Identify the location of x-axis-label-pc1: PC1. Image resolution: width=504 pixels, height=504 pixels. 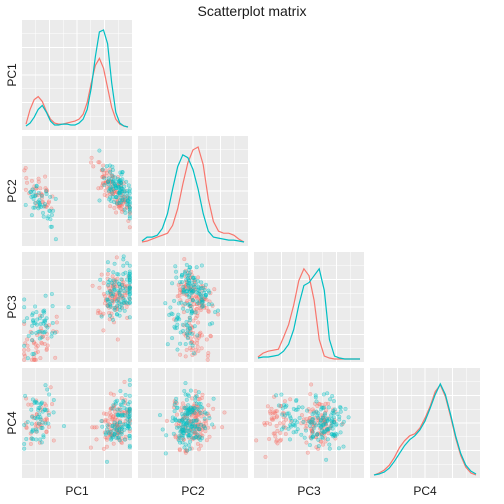
(77, 491).